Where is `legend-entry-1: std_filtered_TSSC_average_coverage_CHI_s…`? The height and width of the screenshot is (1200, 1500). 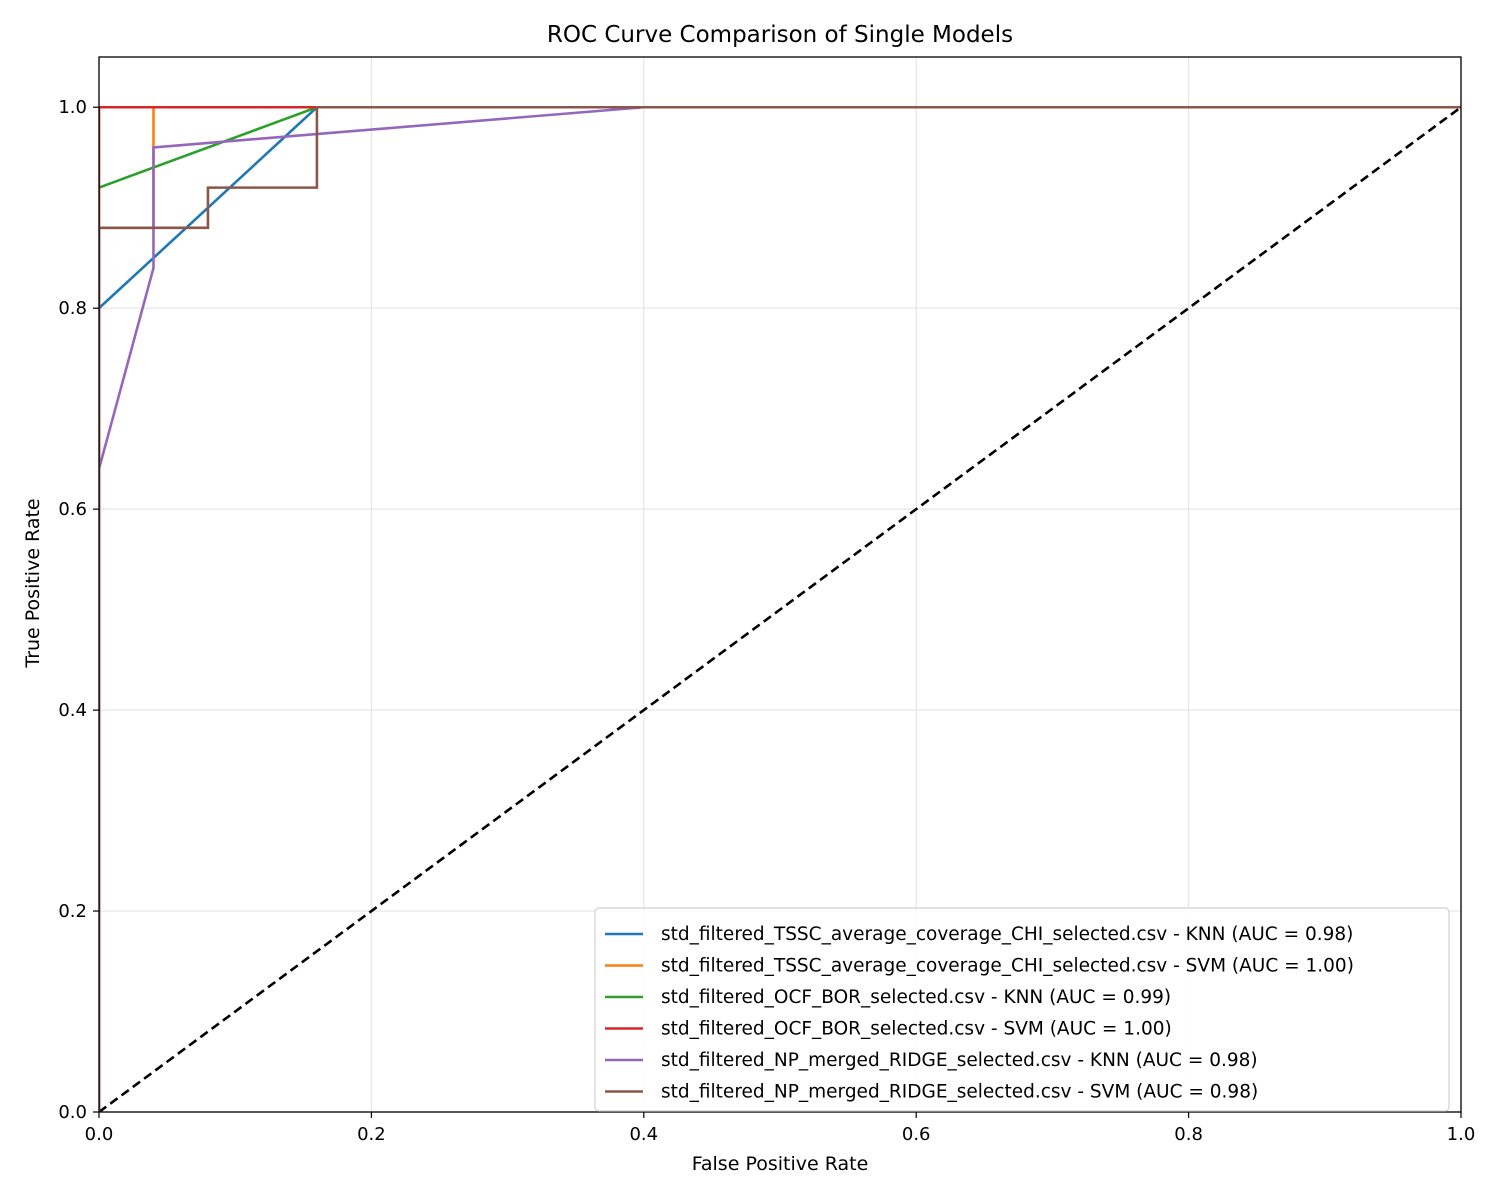 legend-entry-1: std_filtered_TSSC_average_coverage_CHI_s… is located at coordinates (1007, 966).